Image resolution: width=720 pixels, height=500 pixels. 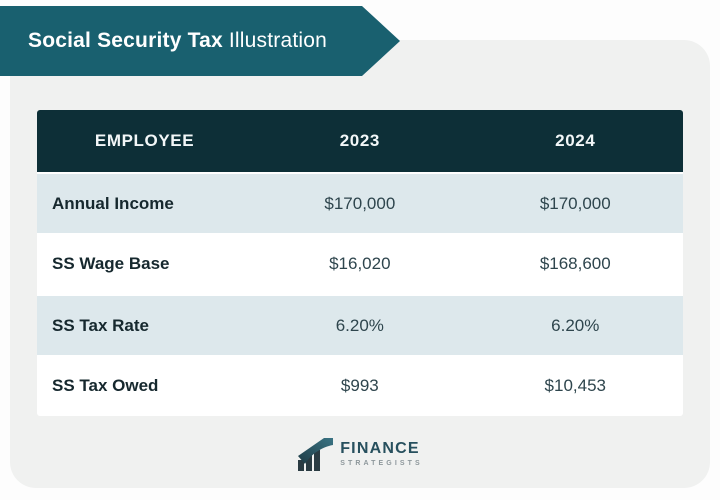 I want to click on row-label: Annual Income, so click(x=113, y=203).